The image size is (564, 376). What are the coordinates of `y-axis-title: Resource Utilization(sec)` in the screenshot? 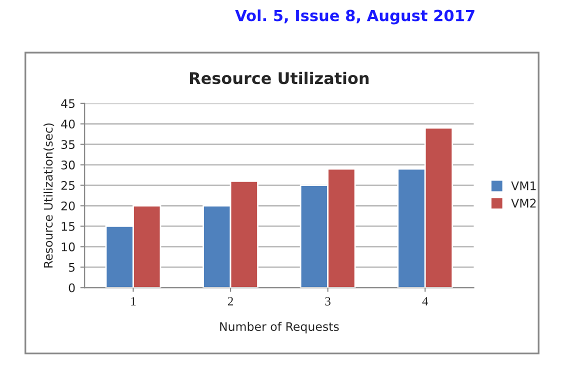 It's located at (49, 195).